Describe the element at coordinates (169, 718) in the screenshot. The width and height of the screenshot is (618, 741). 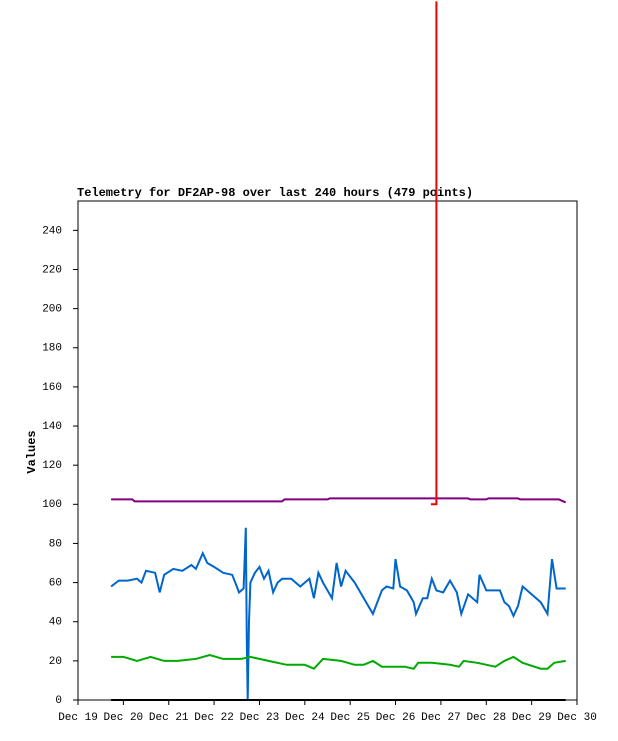
I see `x-tick-label: Dec 21` at that location.